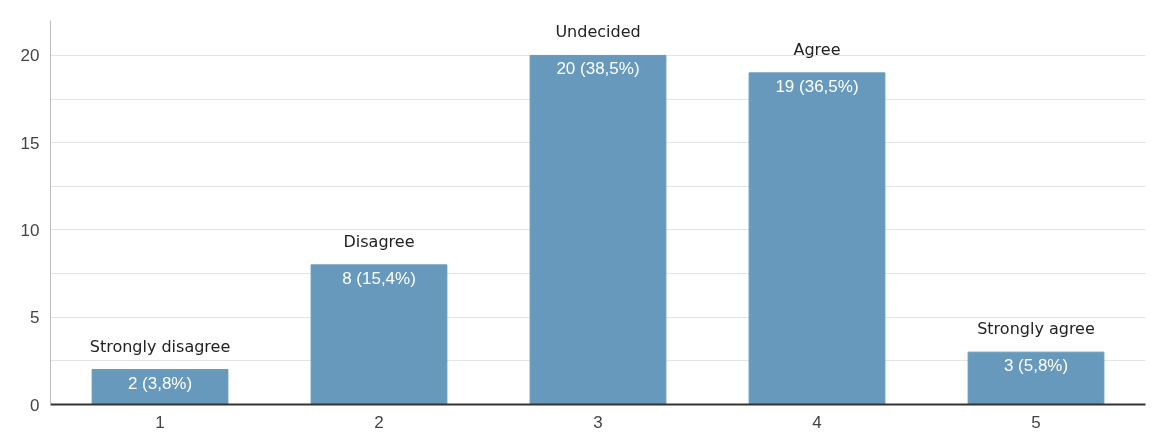 The height and width of the screenshot is (439, 1161). Describe the element at coordinates (379, 278) in the screenshot. I see `data-label: 8 (15,4%)` at that location.